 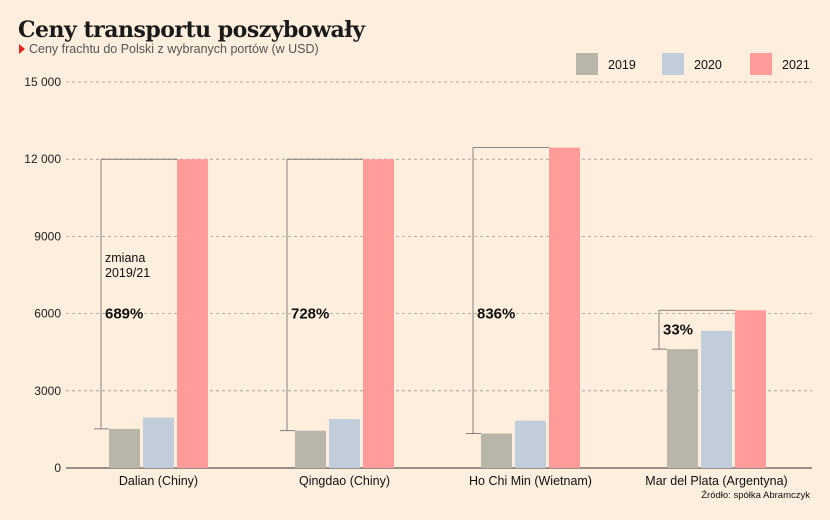 What do you see at coordinates (124, 314) in the screenshot?
I see `change-percent-label: 689%` at bounding box center [124, 314].